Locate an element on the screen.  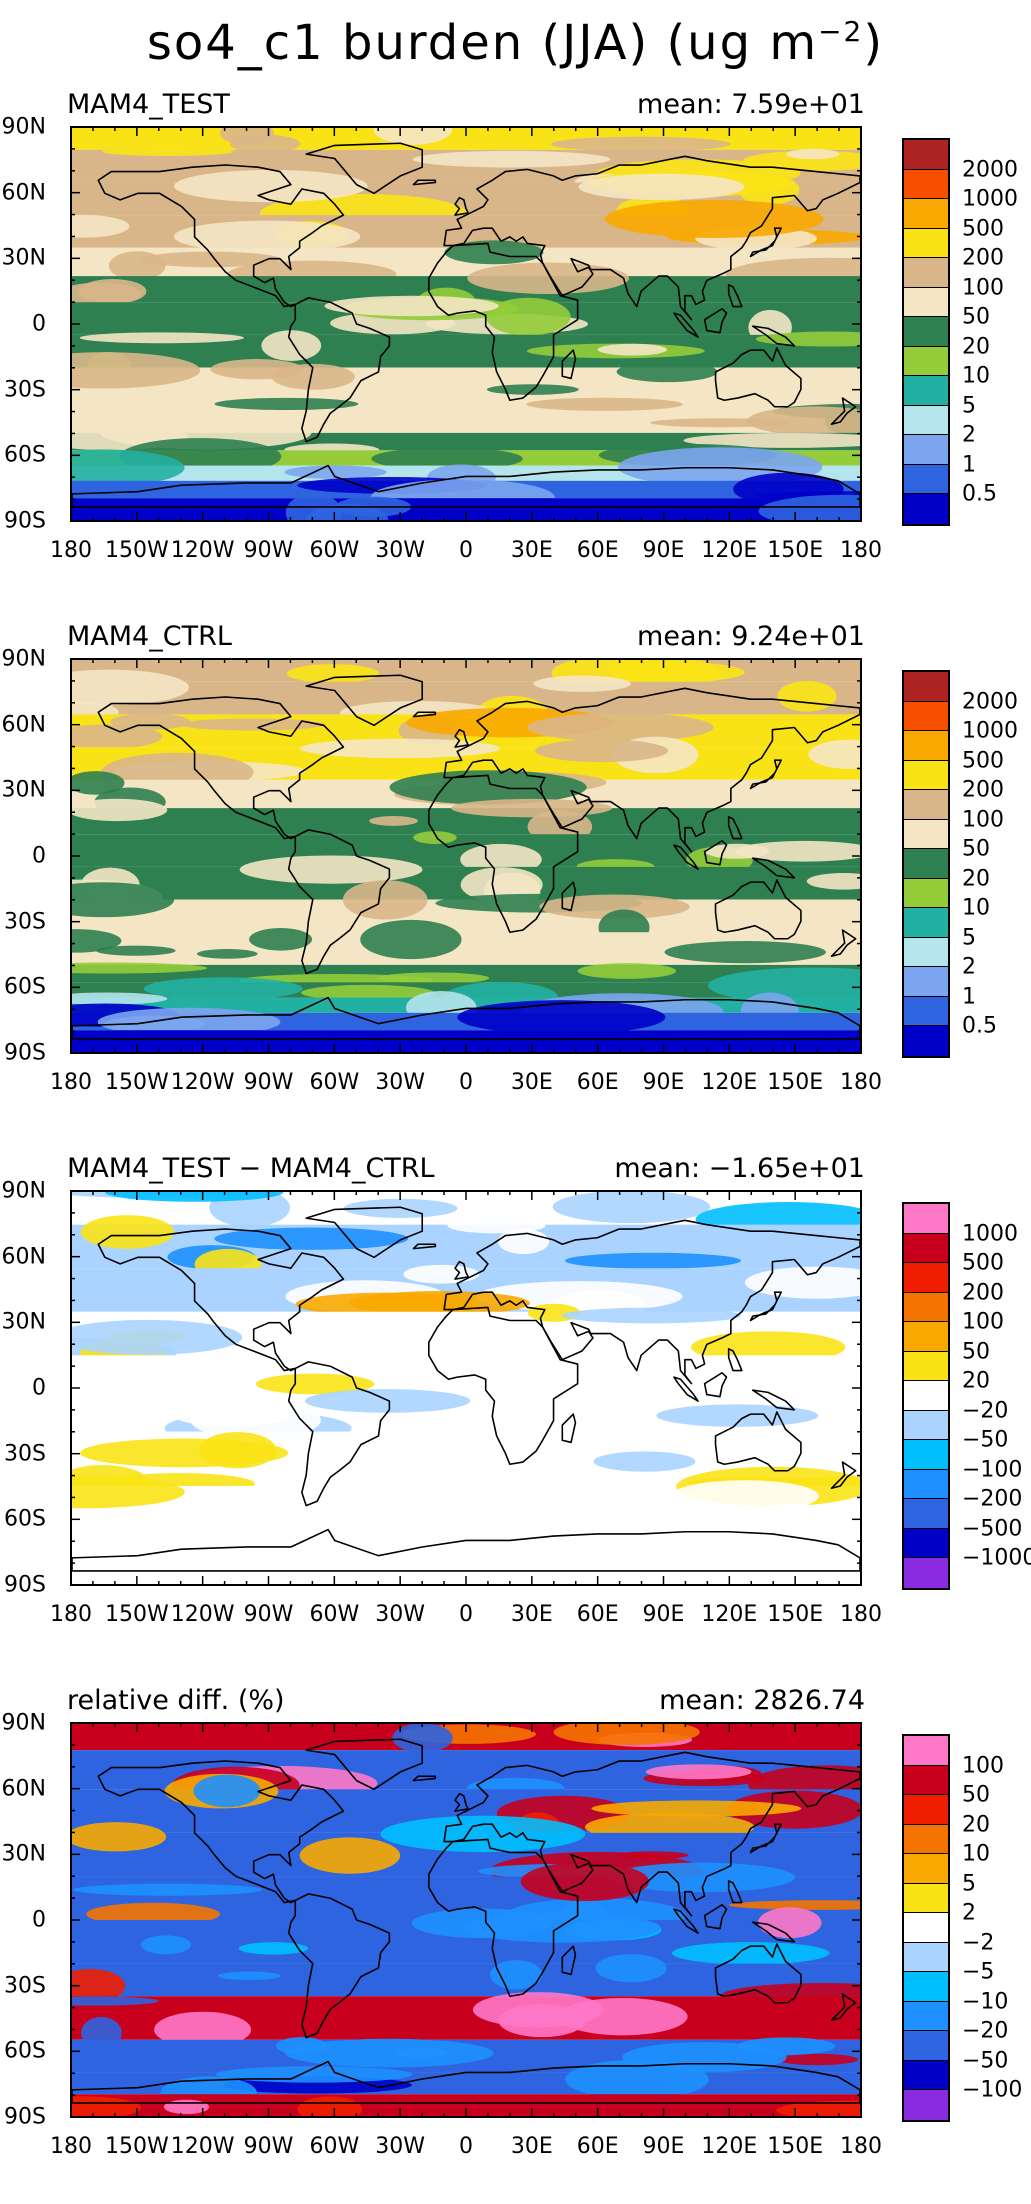
colorbar-label: −50 is located at coordinates (985, 1440).